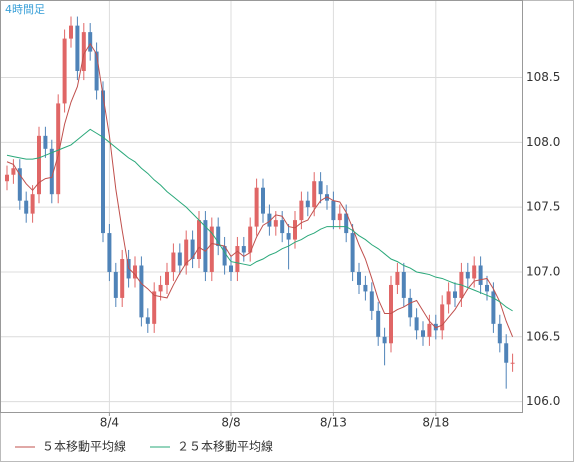 The height and width of the screenshot is (462, 574). Describe the element at coordinates (435, 423) in the screenshot. I see `x-tick-label: 8/18` at that location.